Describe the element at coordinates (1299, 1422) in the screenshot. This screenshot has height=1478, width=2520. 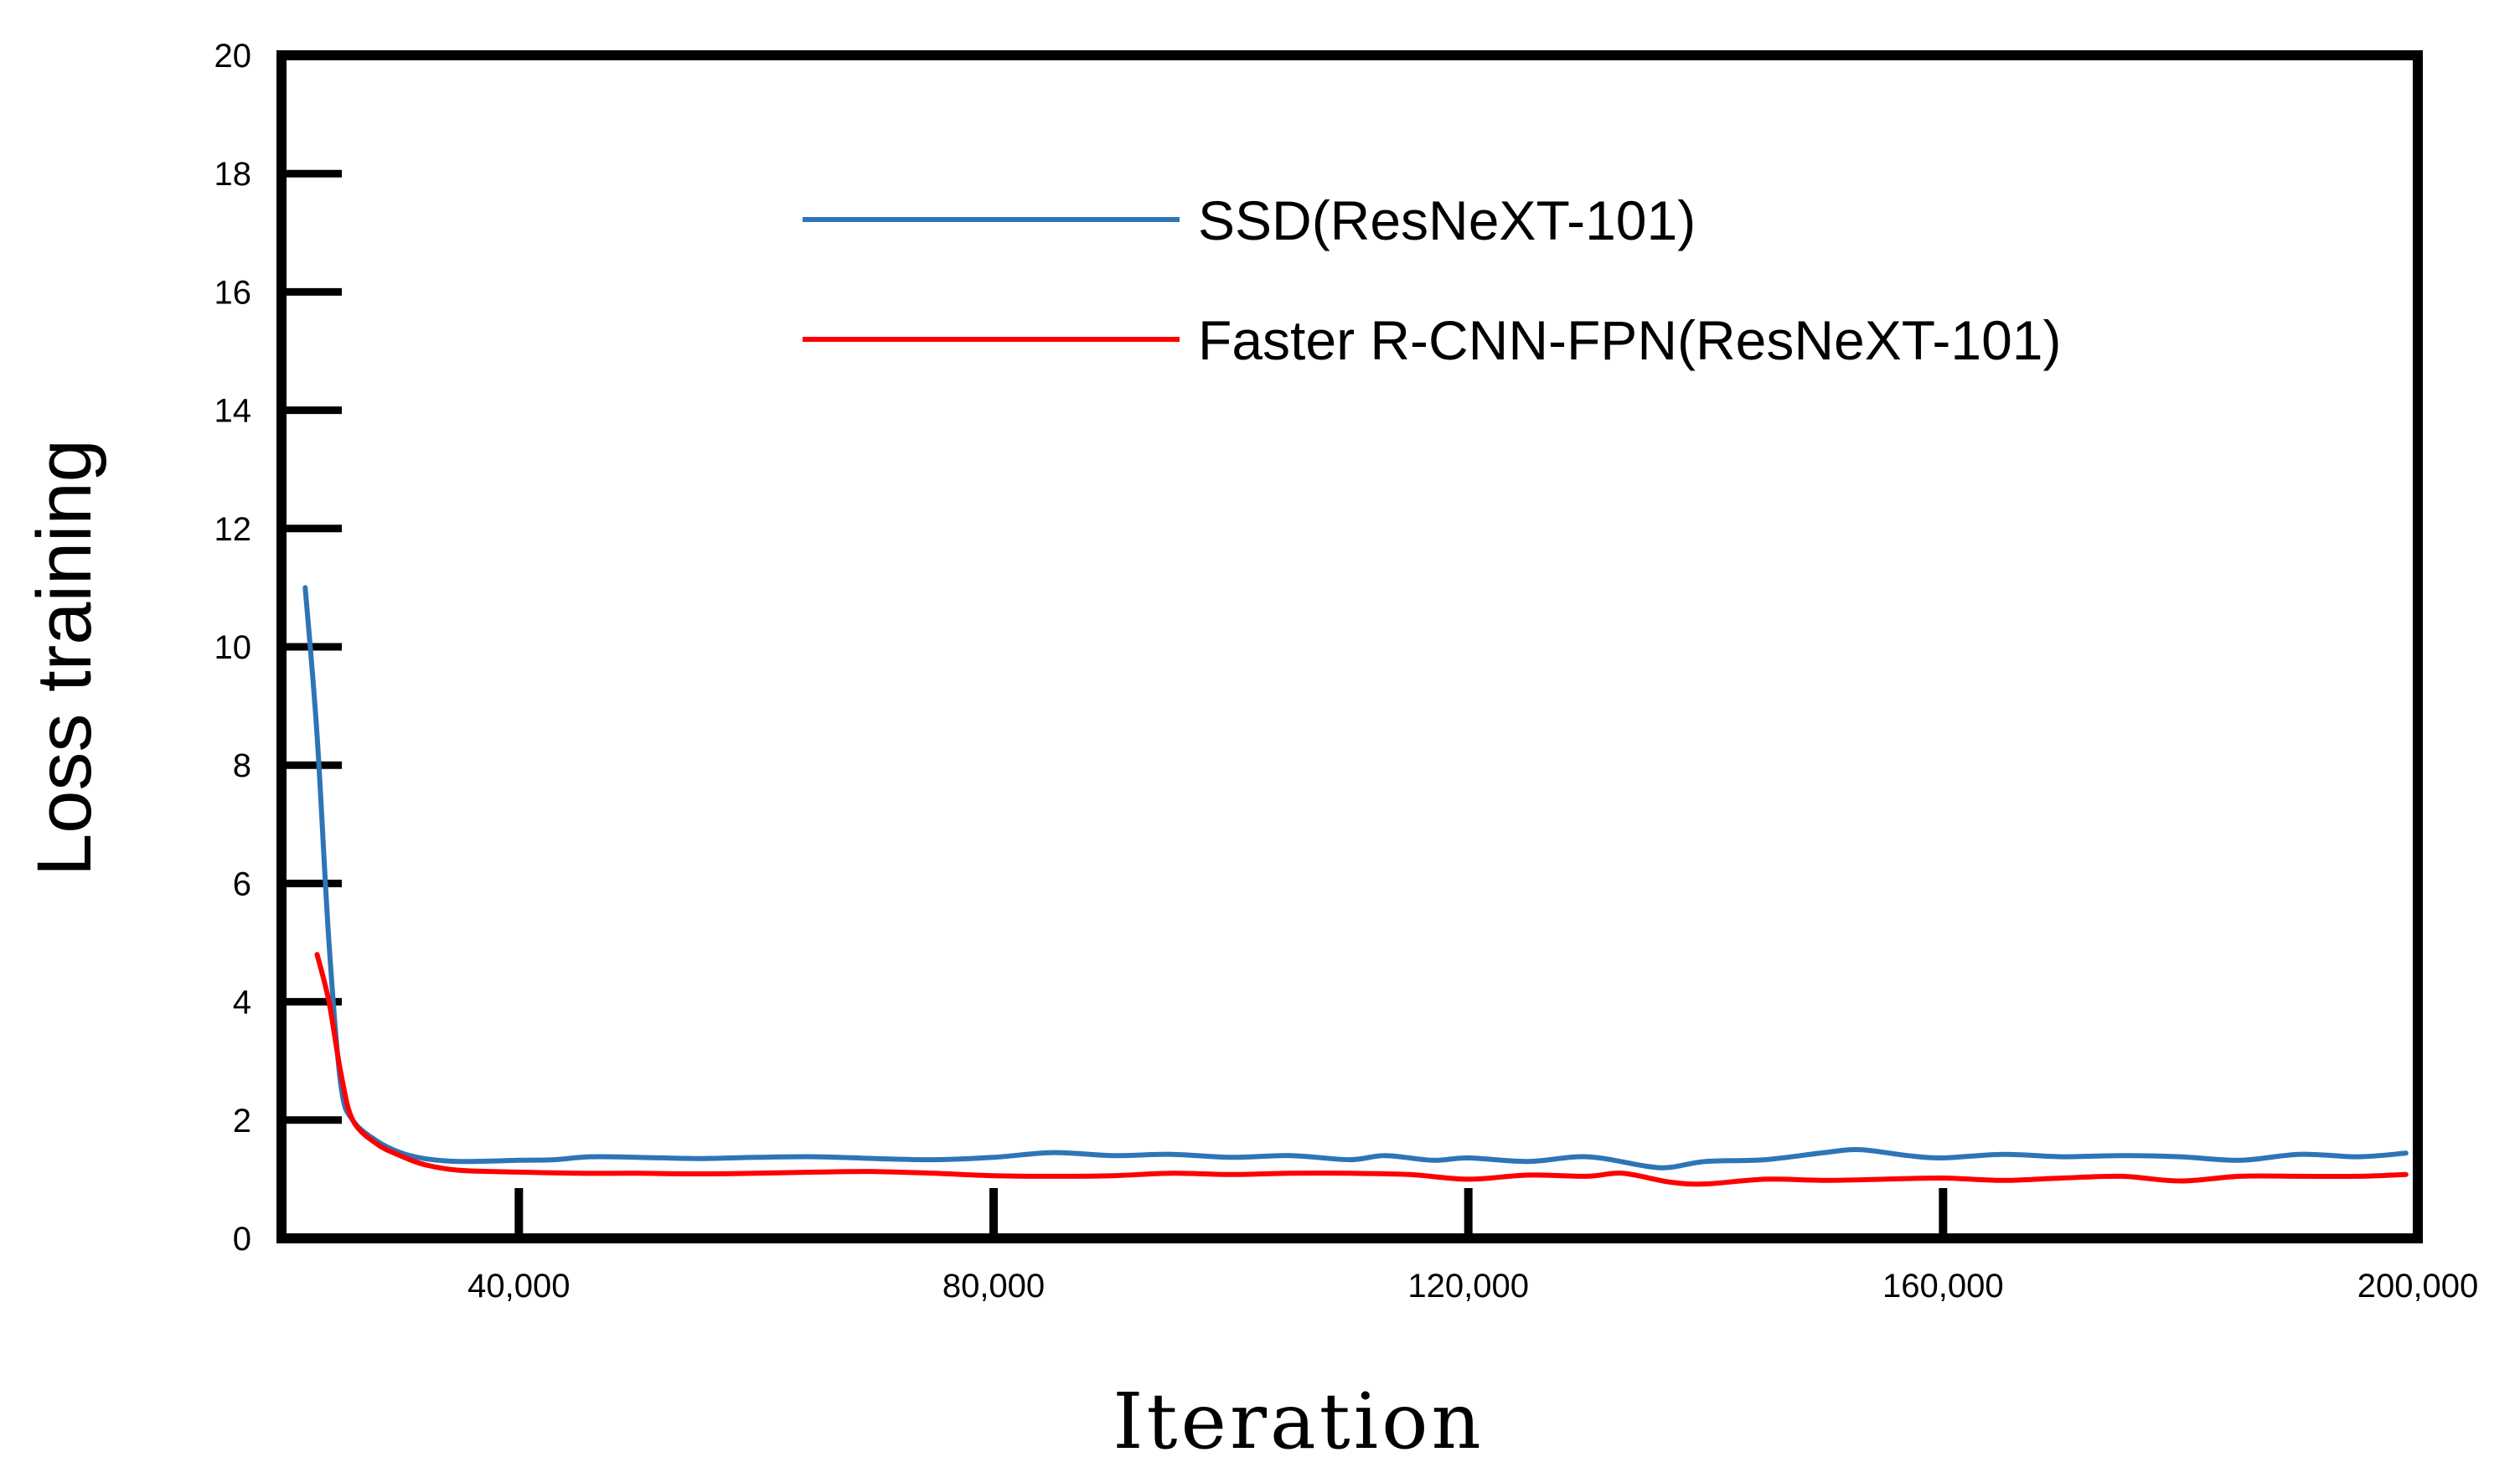
I see `x-axis-title: Iteration` at that location.